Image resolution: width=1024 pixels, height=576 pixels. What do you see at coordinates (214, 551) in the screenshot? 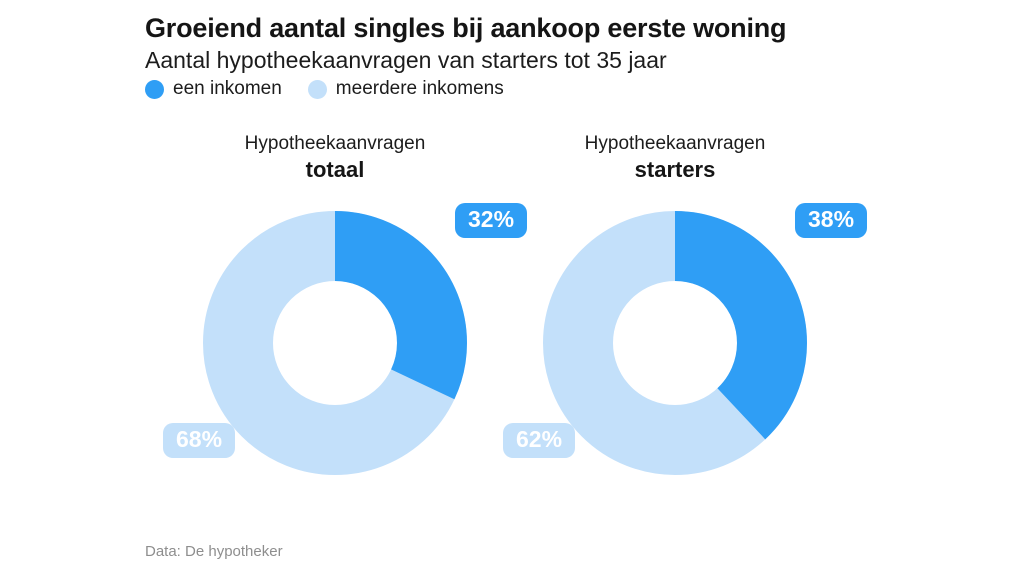
I see `data-source: Data: De hypotheker` at bounding box center [214, 551].